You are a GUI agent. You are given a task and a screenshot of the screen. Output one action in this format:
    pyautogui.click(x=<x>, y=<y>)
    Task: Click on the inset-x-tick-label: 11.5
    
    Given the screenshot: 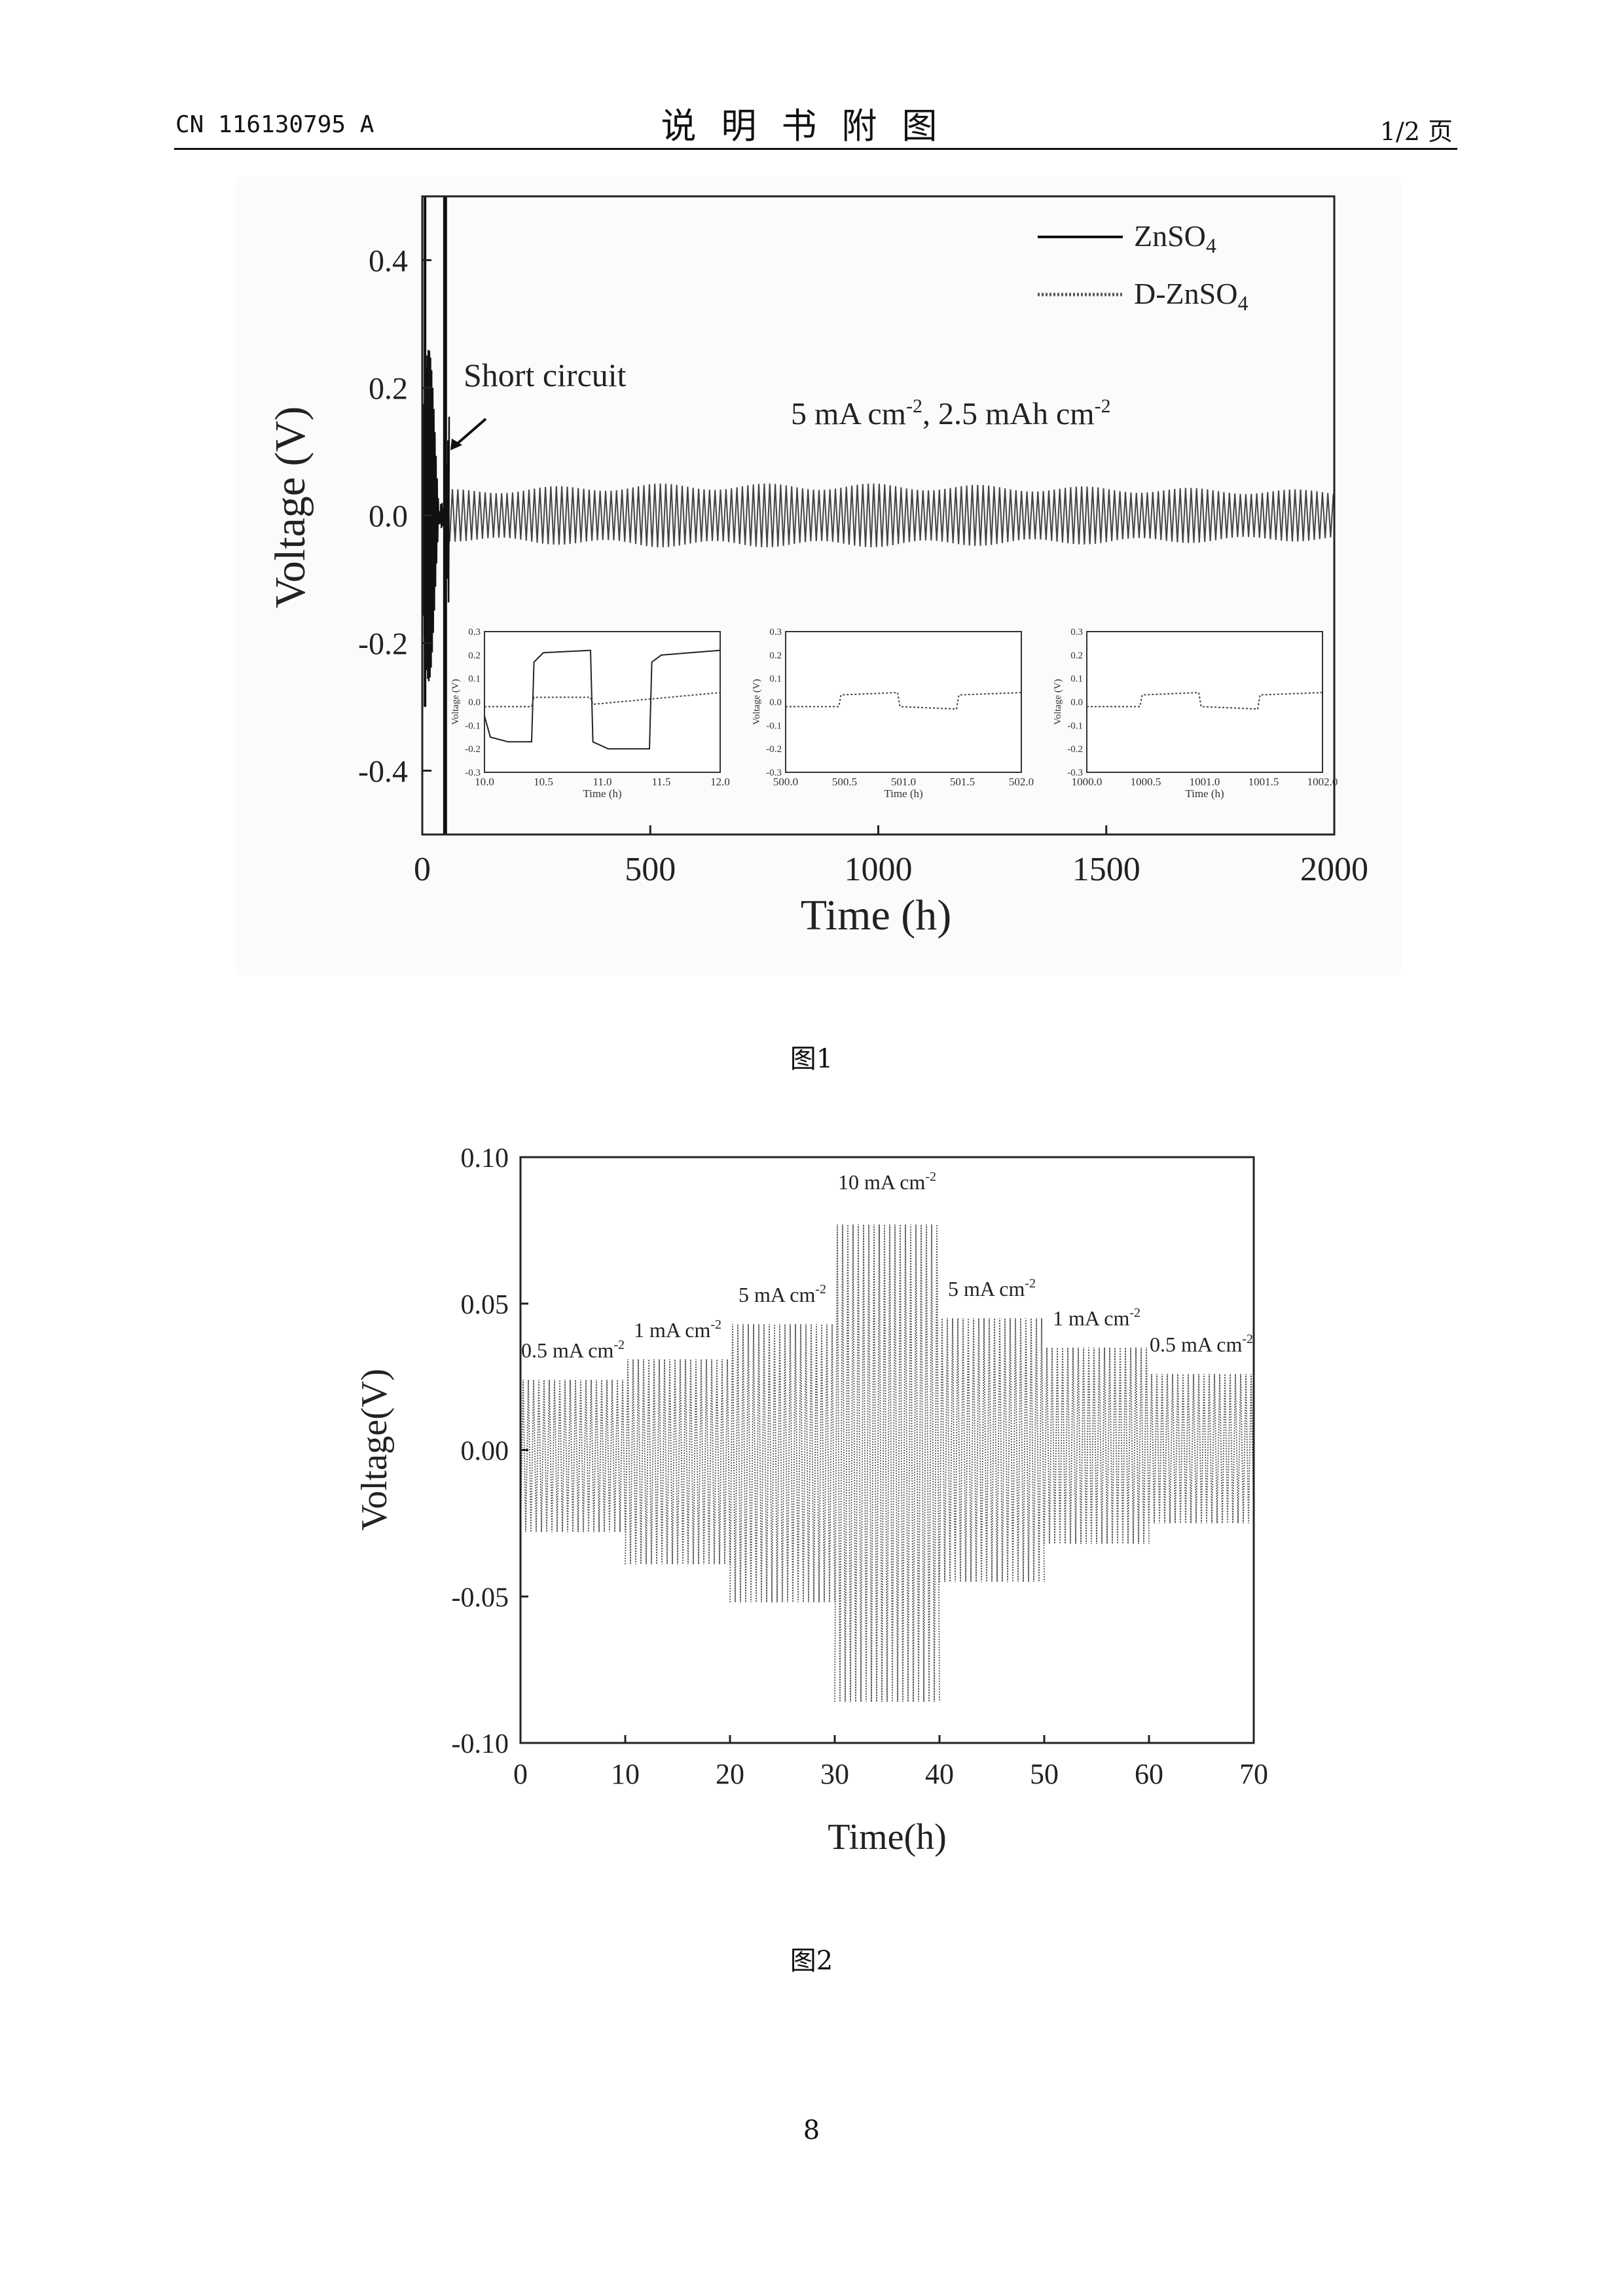 What is the action you would take?
    pyautogui.click(x=660, y=782)
    